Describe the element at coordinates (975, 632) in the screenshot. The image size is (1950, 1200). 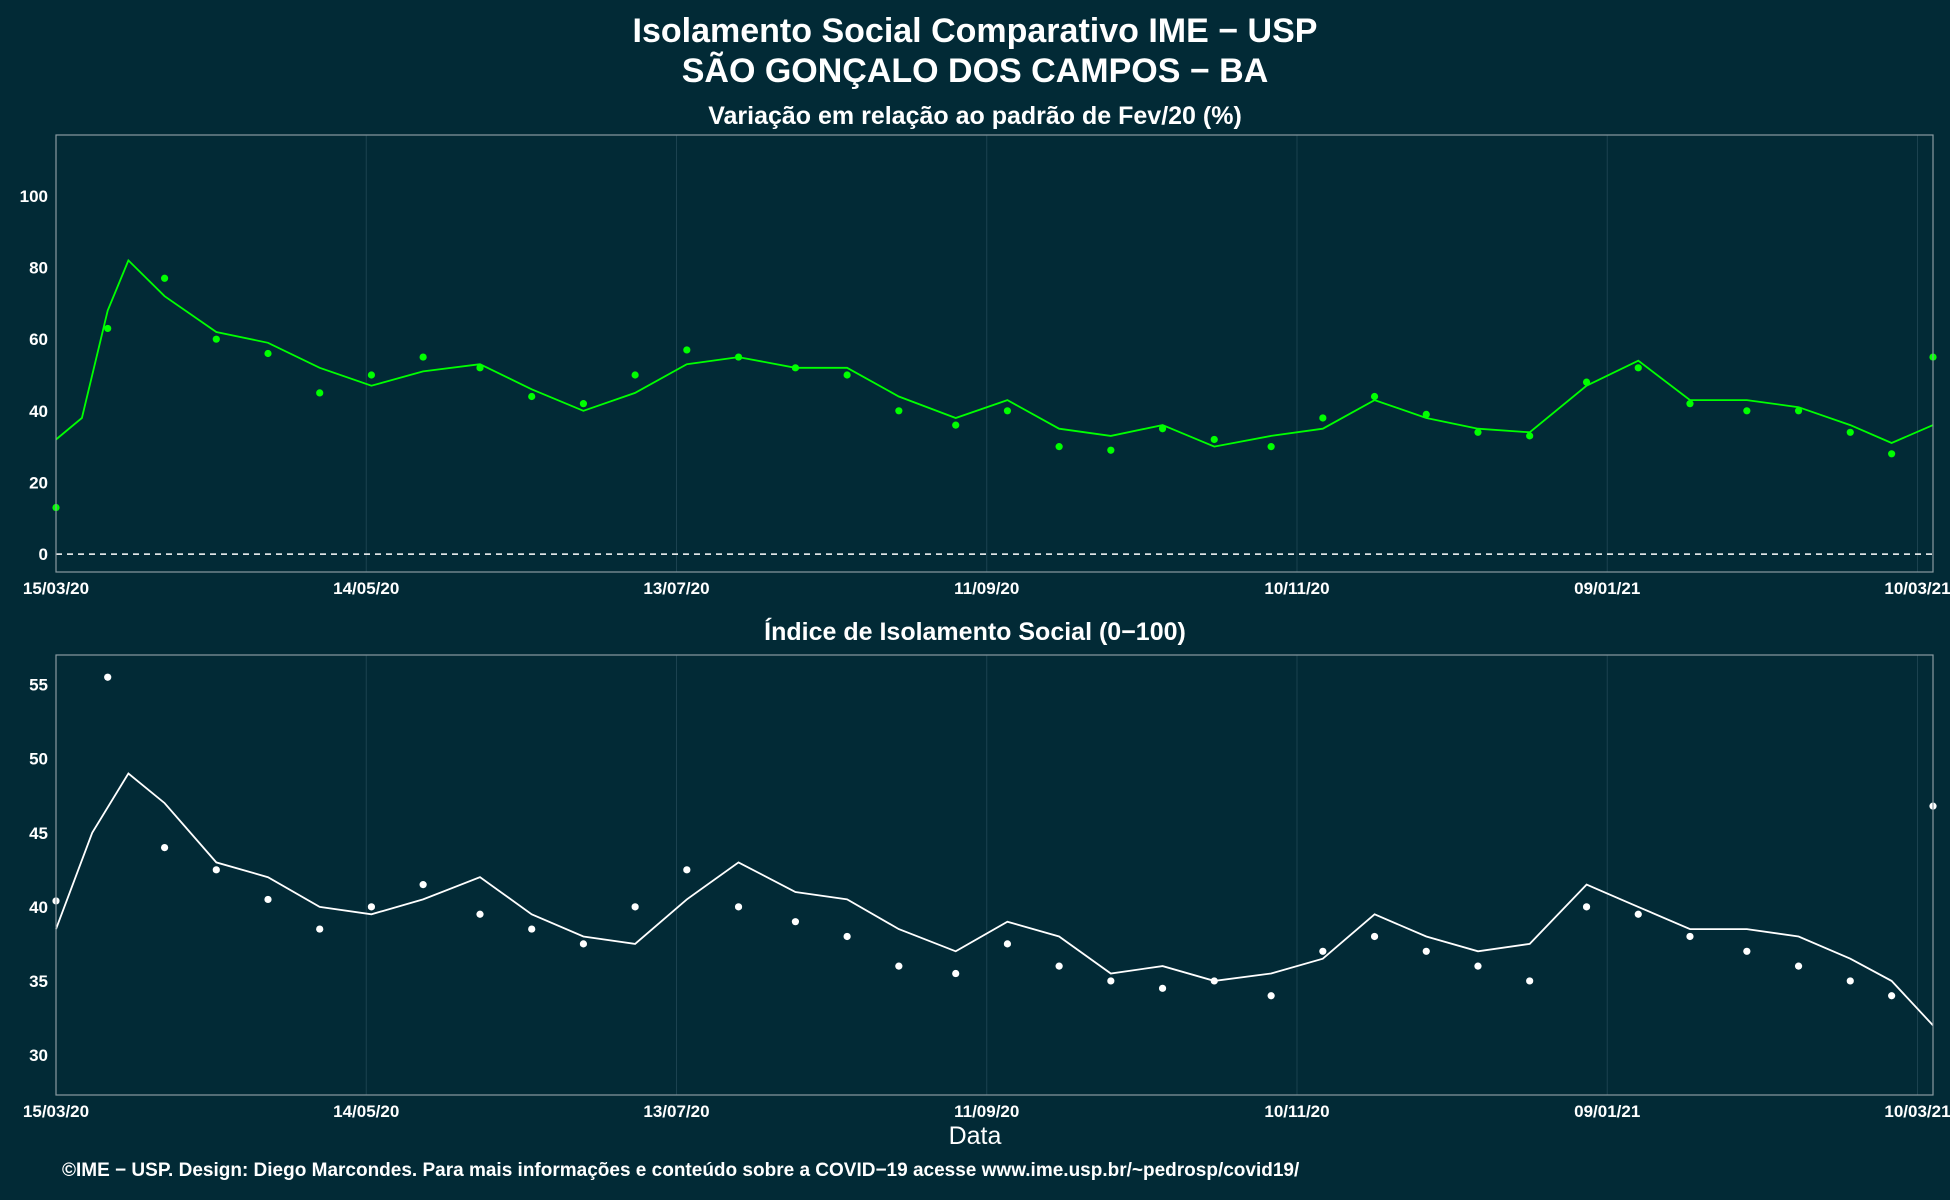
I see `bottom-panel-title: Índice de Isolamento Social (0−100)` at that location.